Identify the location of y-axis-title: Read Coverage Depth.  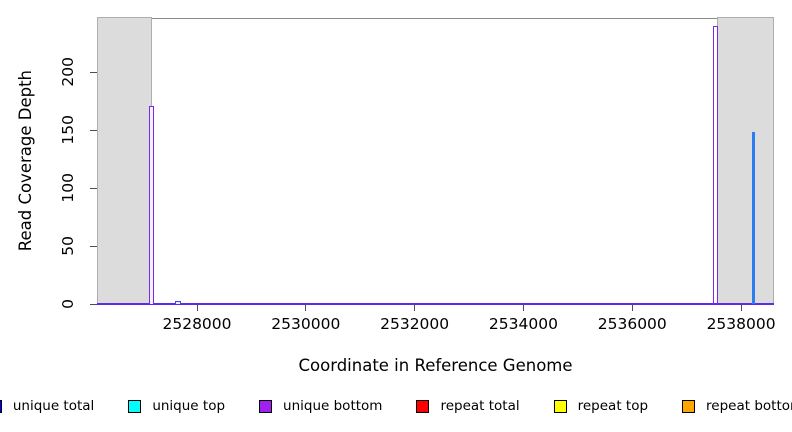
(25, 161).